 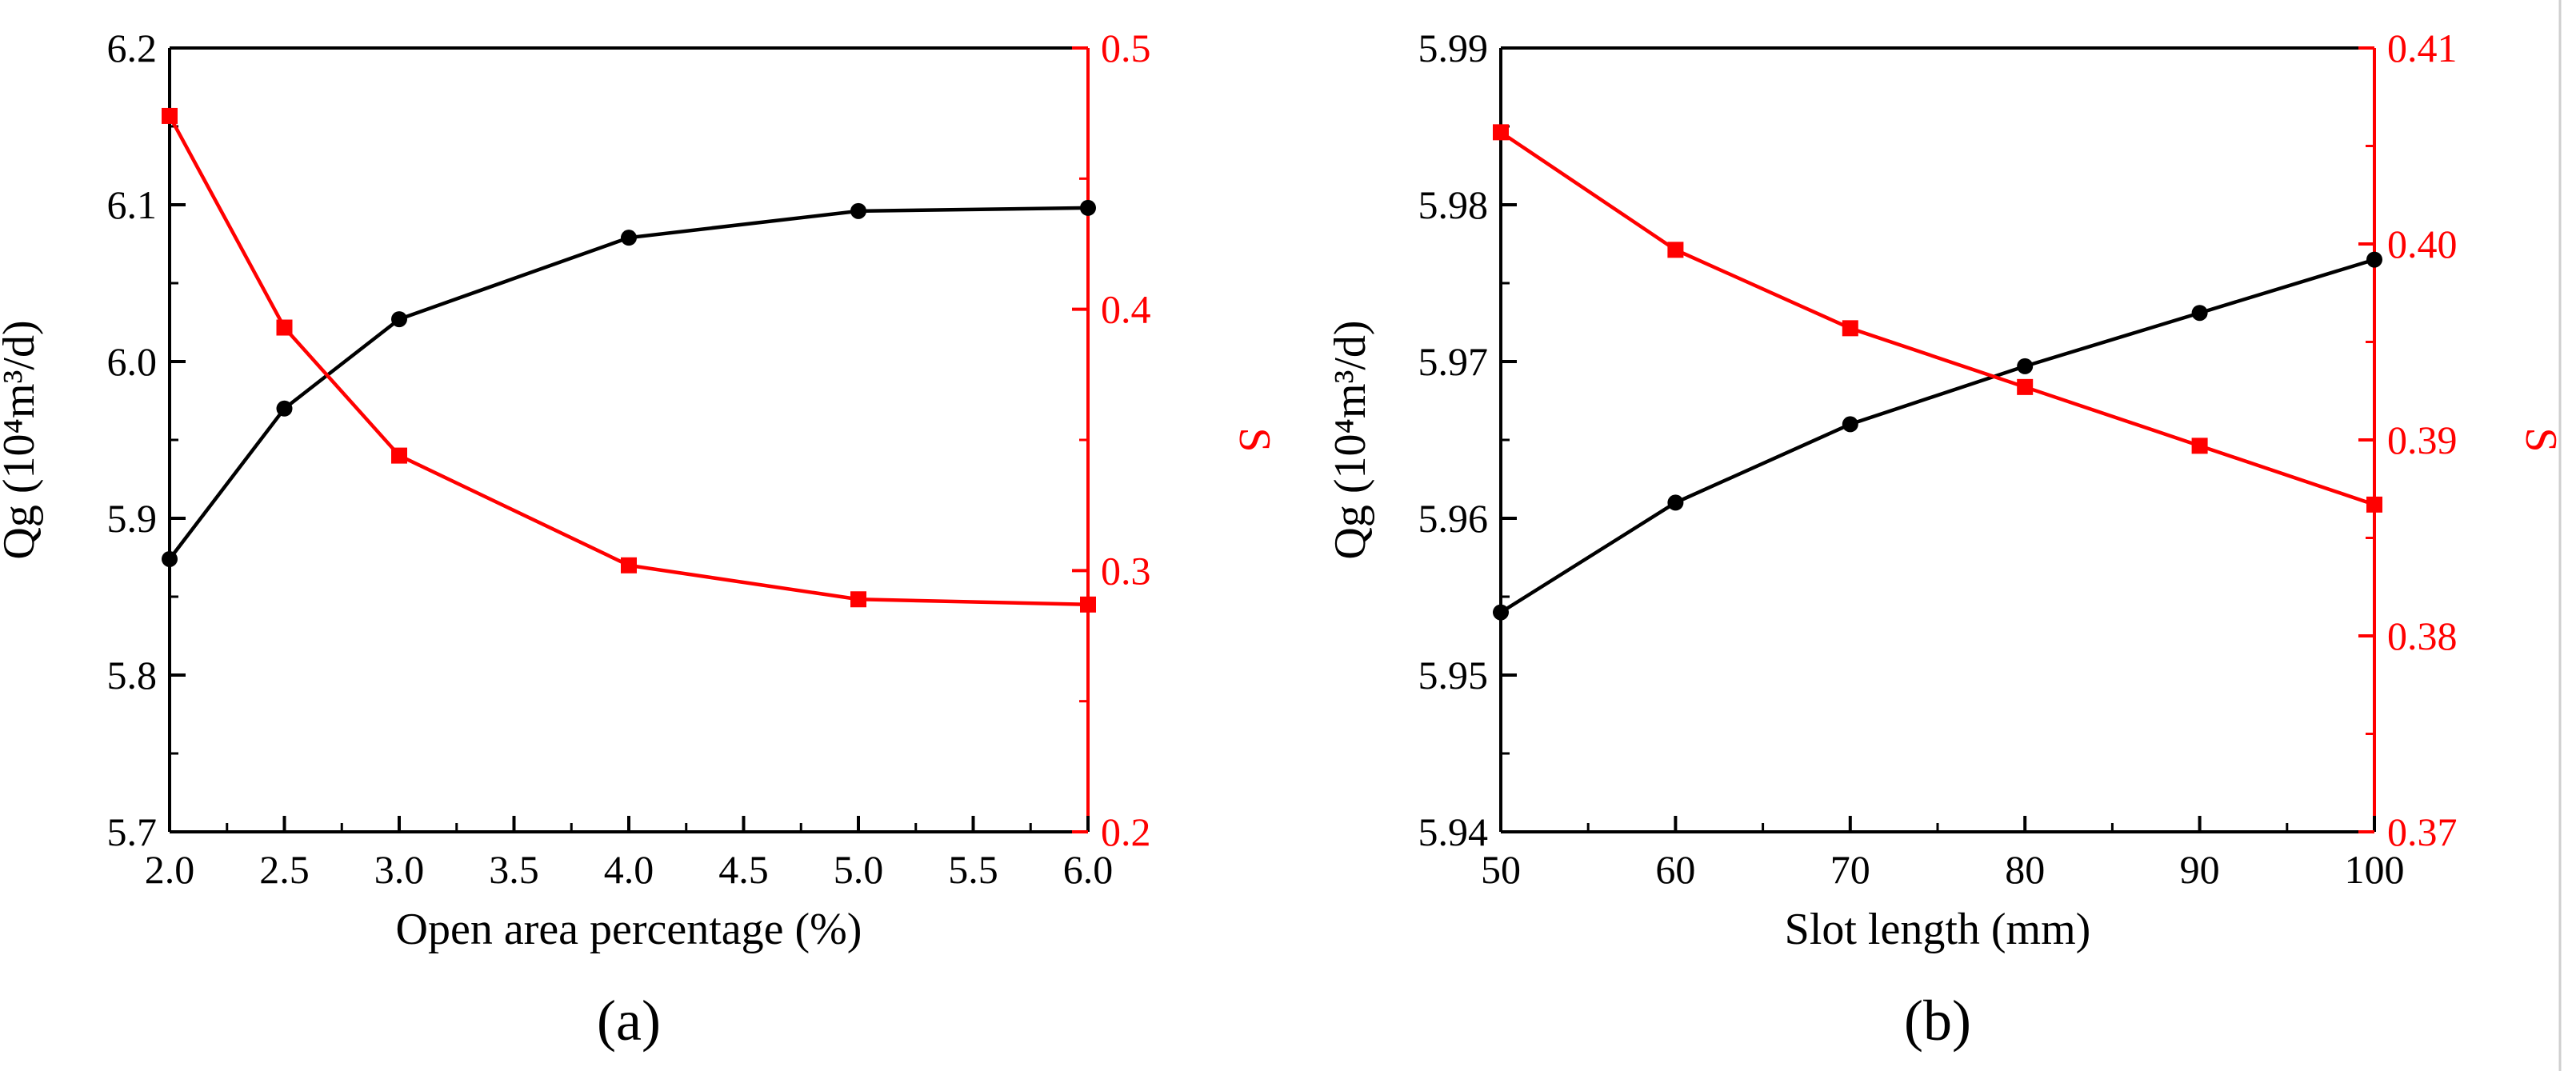 What do you see at coordinates (1126, 309) in the screenshot?
I see `y-right-tick-label: 0.4` at bounding box center [1126, 309].